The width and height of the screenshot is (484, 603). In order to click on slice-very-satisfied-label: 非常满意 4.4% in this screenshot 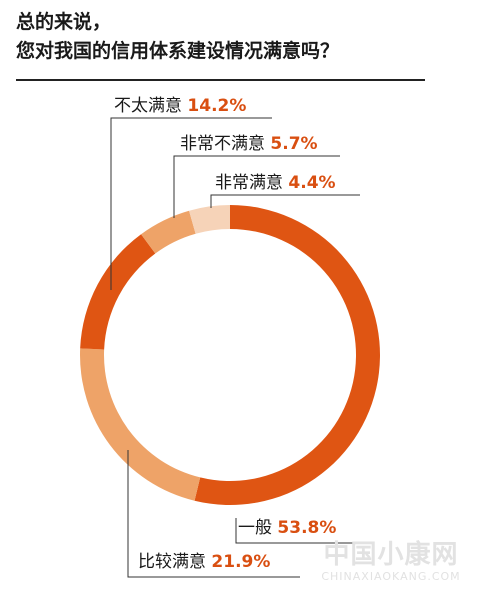, I will do `click(275, 183)`.